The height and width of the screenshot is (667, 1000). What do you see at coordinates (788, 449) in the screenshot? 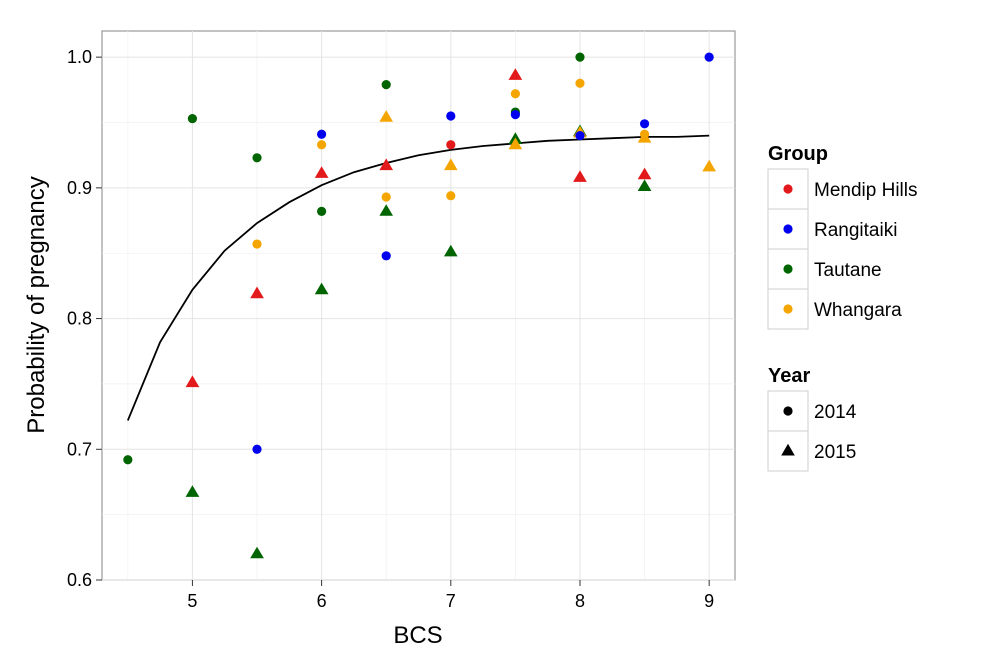
I see `legend-key-2015` at bounding box center [788, 449].